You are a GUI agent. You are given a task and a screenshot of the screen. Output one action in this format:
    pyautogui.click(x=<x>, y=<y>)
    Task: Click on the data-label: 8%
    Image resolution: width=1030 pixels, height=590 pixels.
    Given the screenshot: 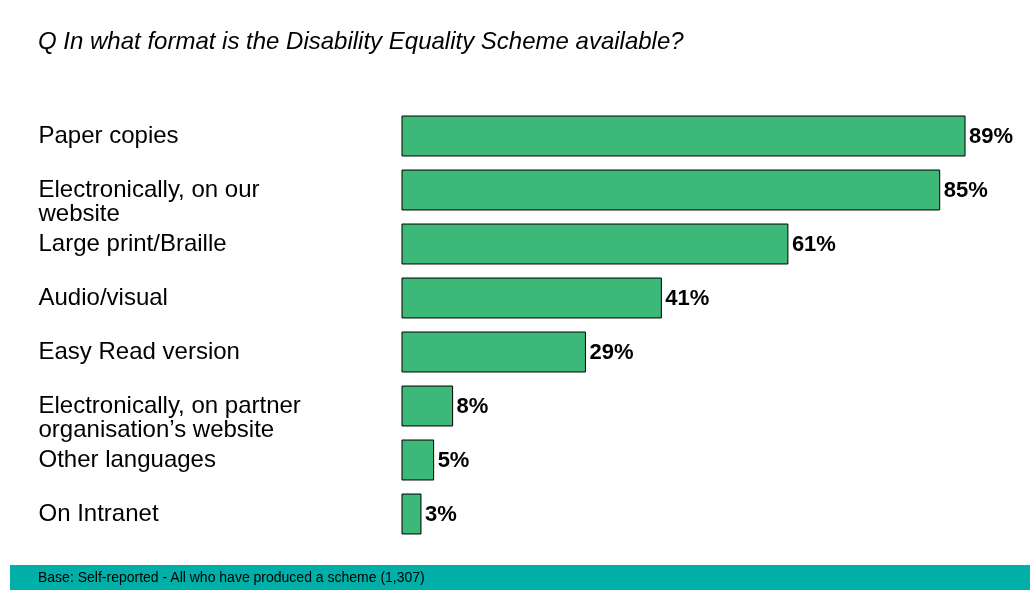 What is the action you would take?
    pyautogui.click(x=472, y=405)
    